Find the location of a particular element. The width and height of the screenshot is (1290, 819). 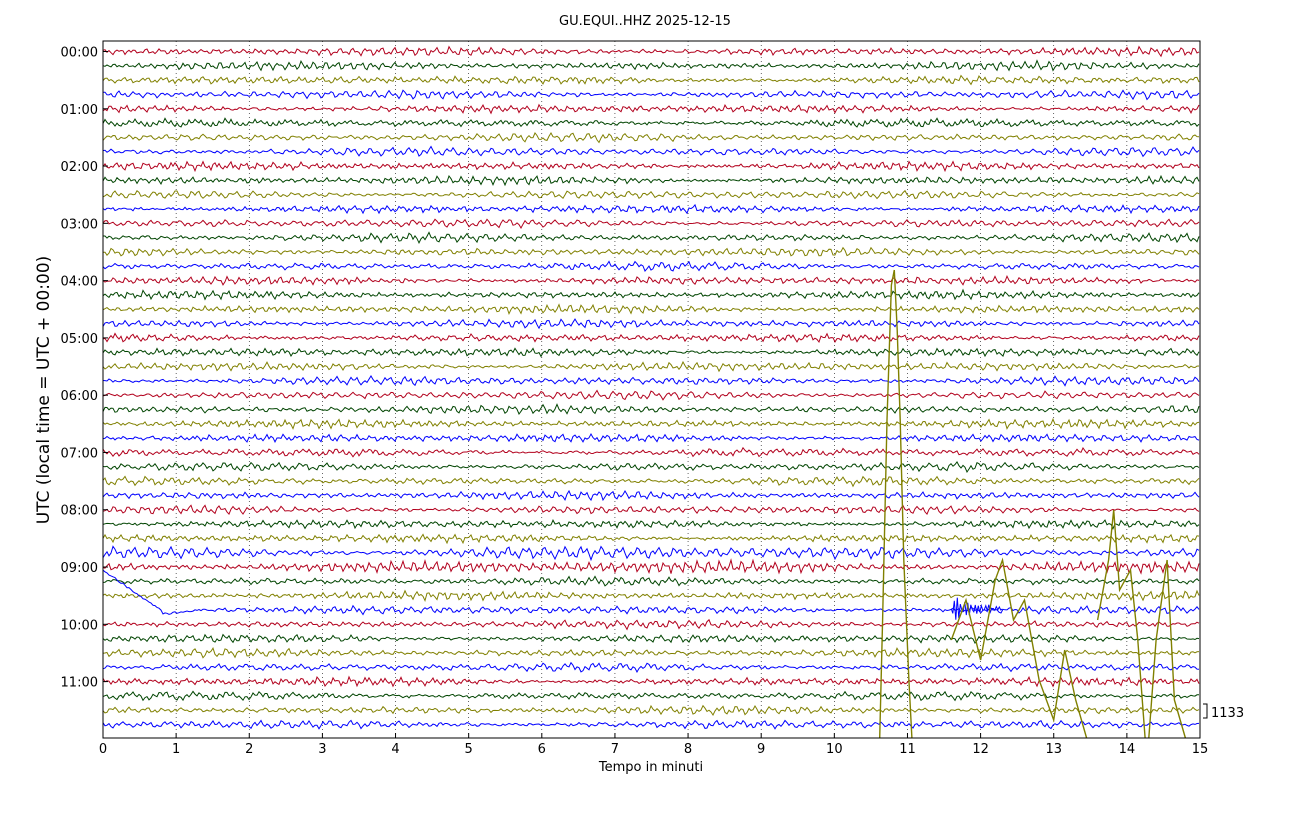

y-axis-label: UTC (local time = UTC + 00:00) is located at coordinates (44, 390).